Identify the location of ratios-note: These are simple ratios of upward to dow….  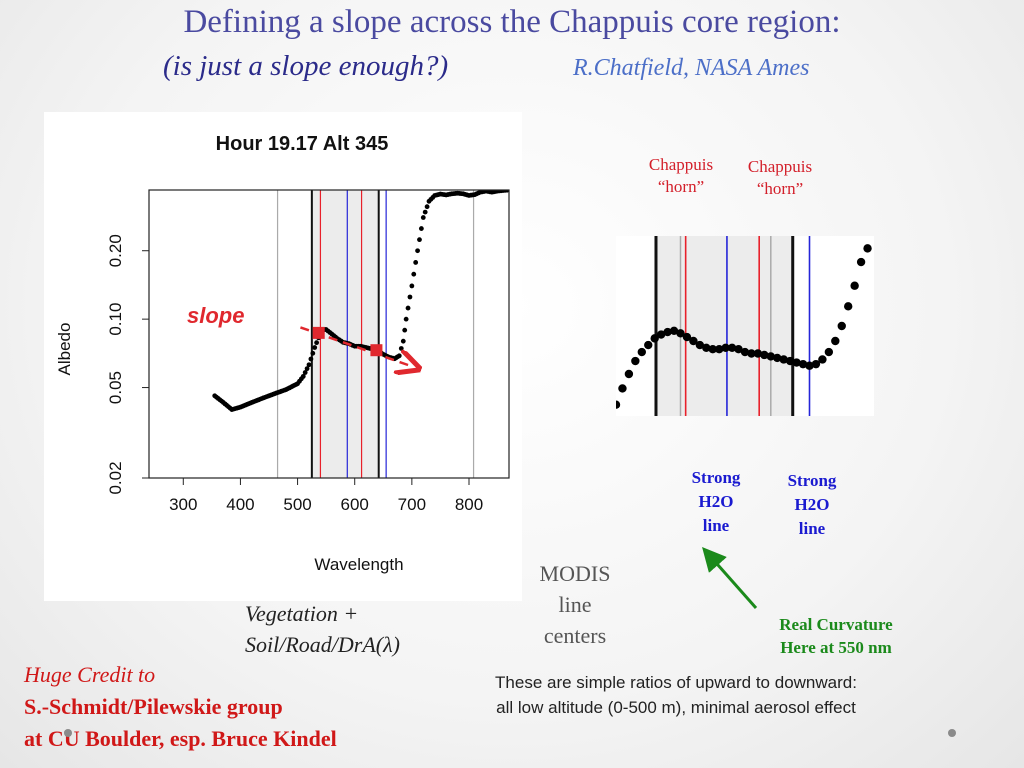
(676, 695).